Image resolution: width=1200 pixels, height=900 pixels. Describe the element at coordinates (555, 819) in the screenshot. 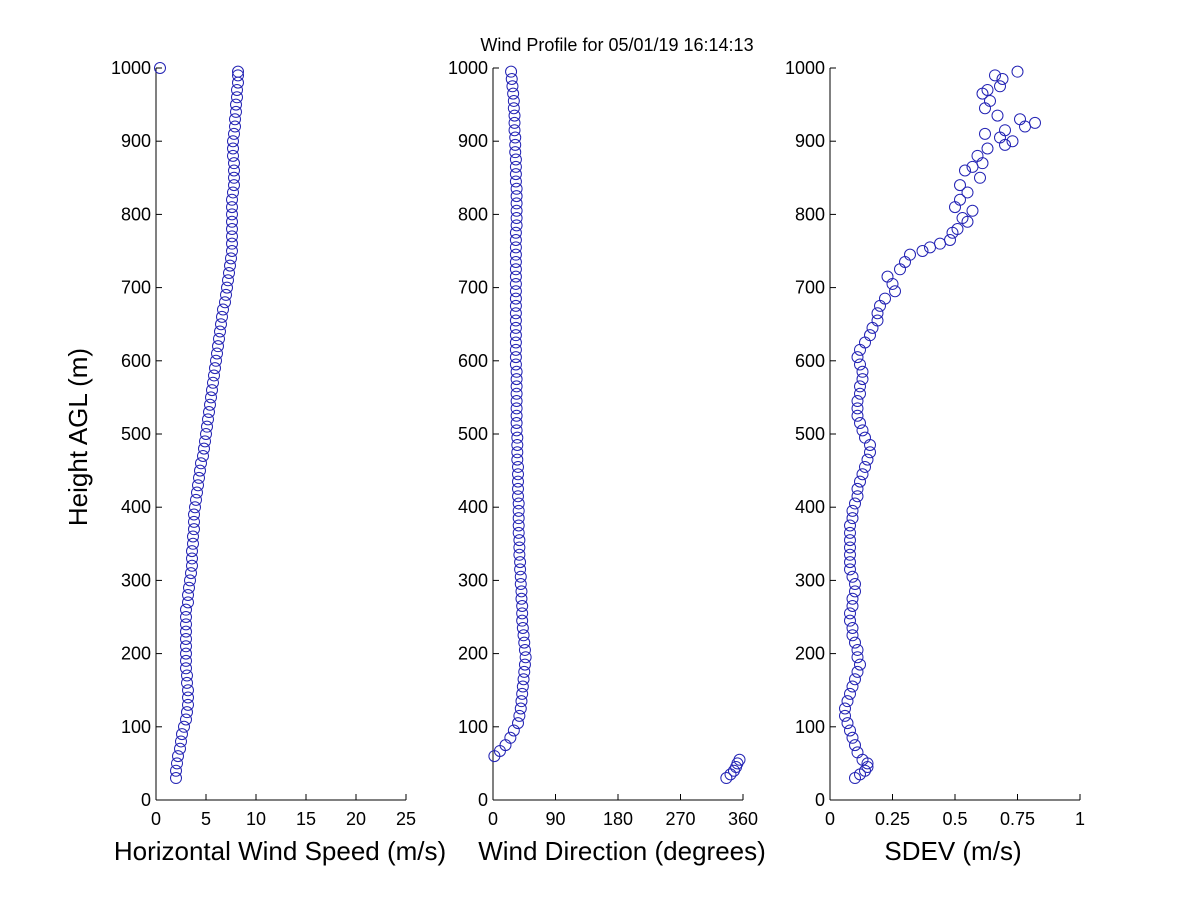

I see `wind-direction-x-tick-label: 90` at that location.